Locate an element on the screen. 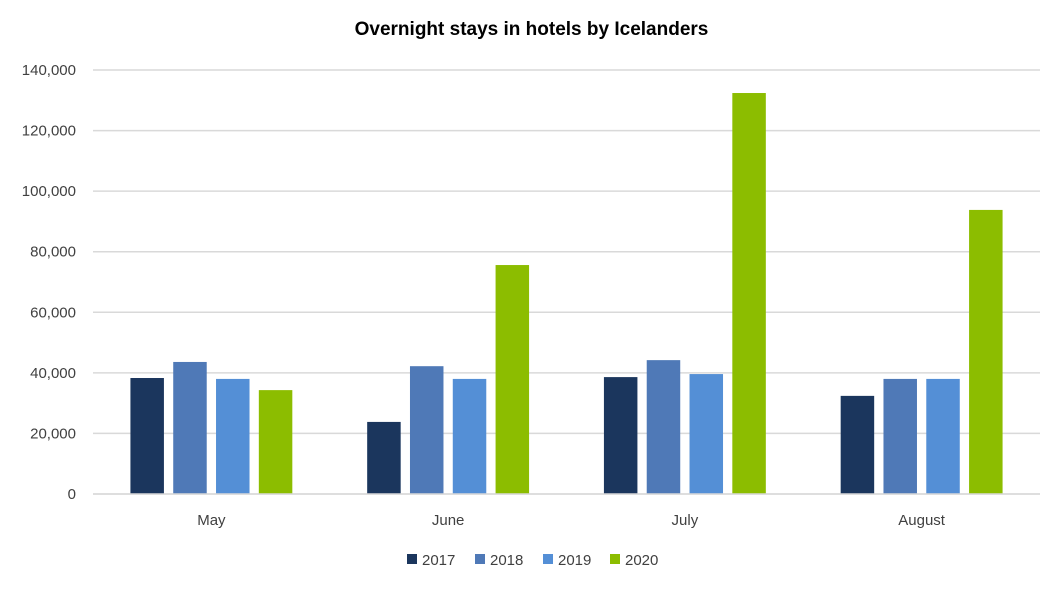  bar-june-2019 is located at coordinates (469, 436).